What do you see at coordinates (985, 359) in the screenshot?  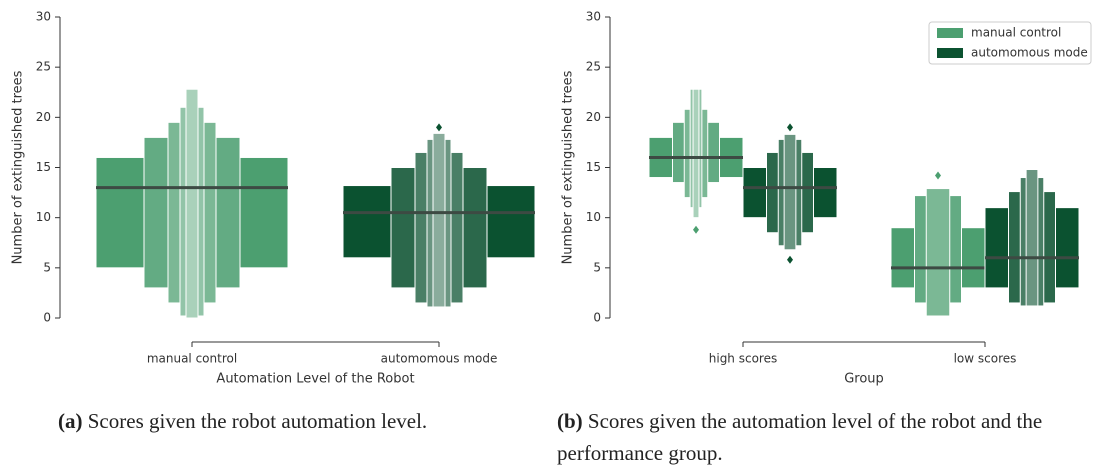 I see `x-tick-label: low scores` at bounding box center [985, 359].